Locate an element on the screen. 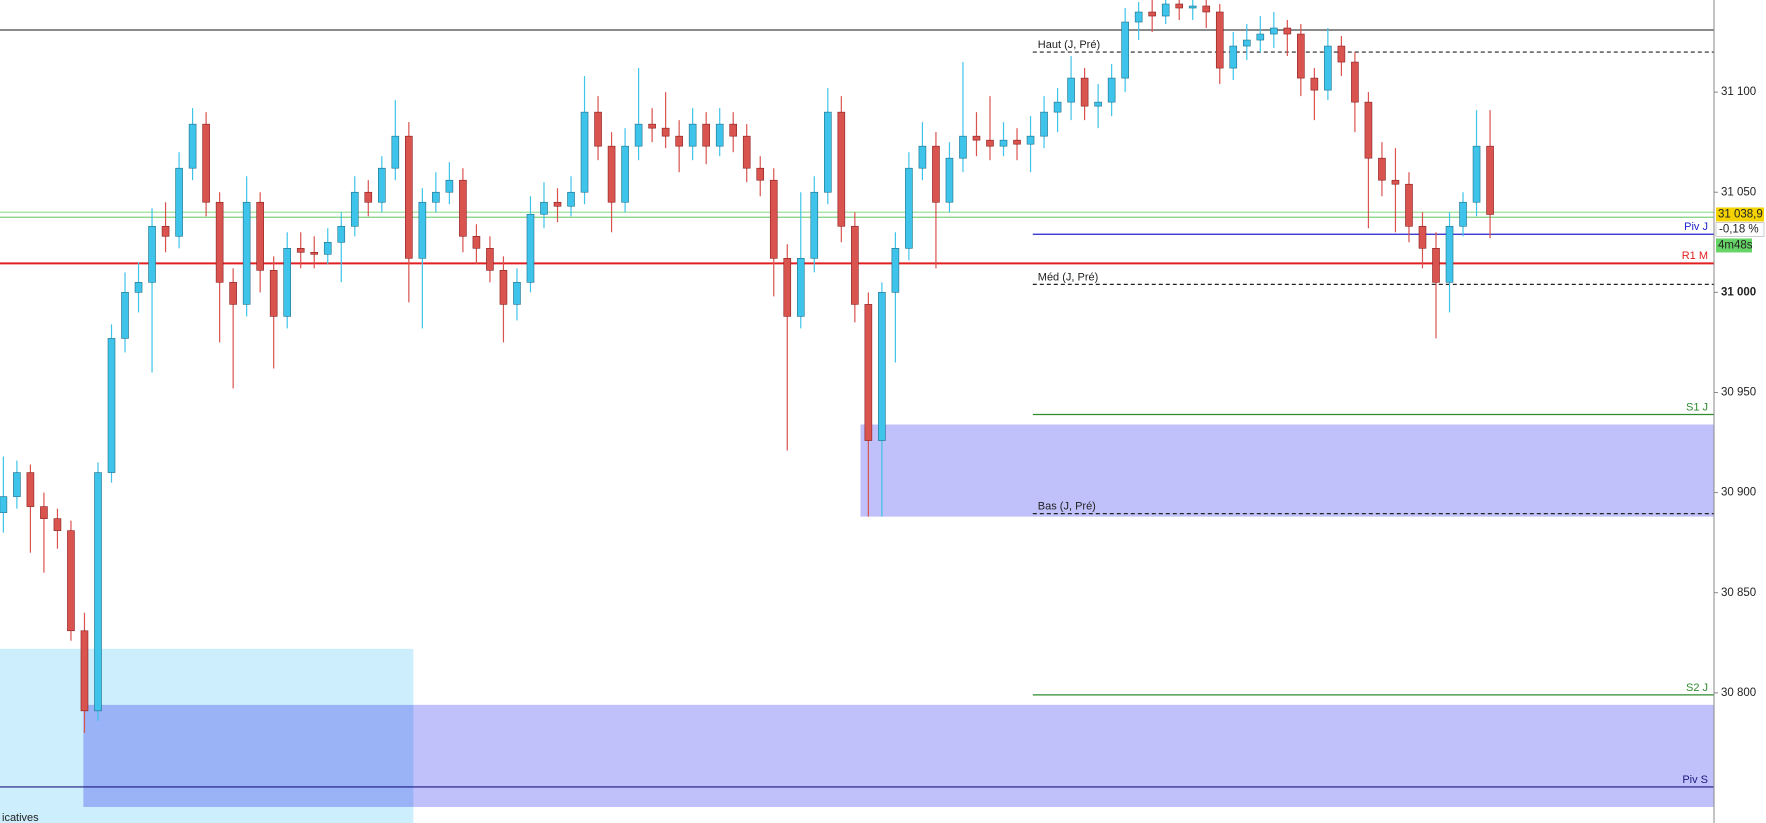  y-tick-label: 31 050 is located at coordinates (1738, 192).